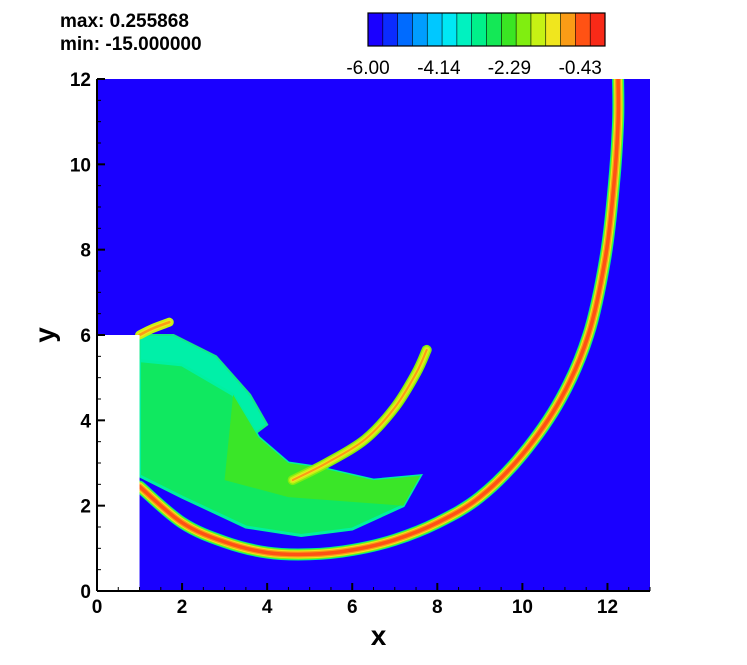  What do you see at coordinates (352, 607) in the screenshot?
I see `x-tick-label: 6` at bounding box center [352, 607].